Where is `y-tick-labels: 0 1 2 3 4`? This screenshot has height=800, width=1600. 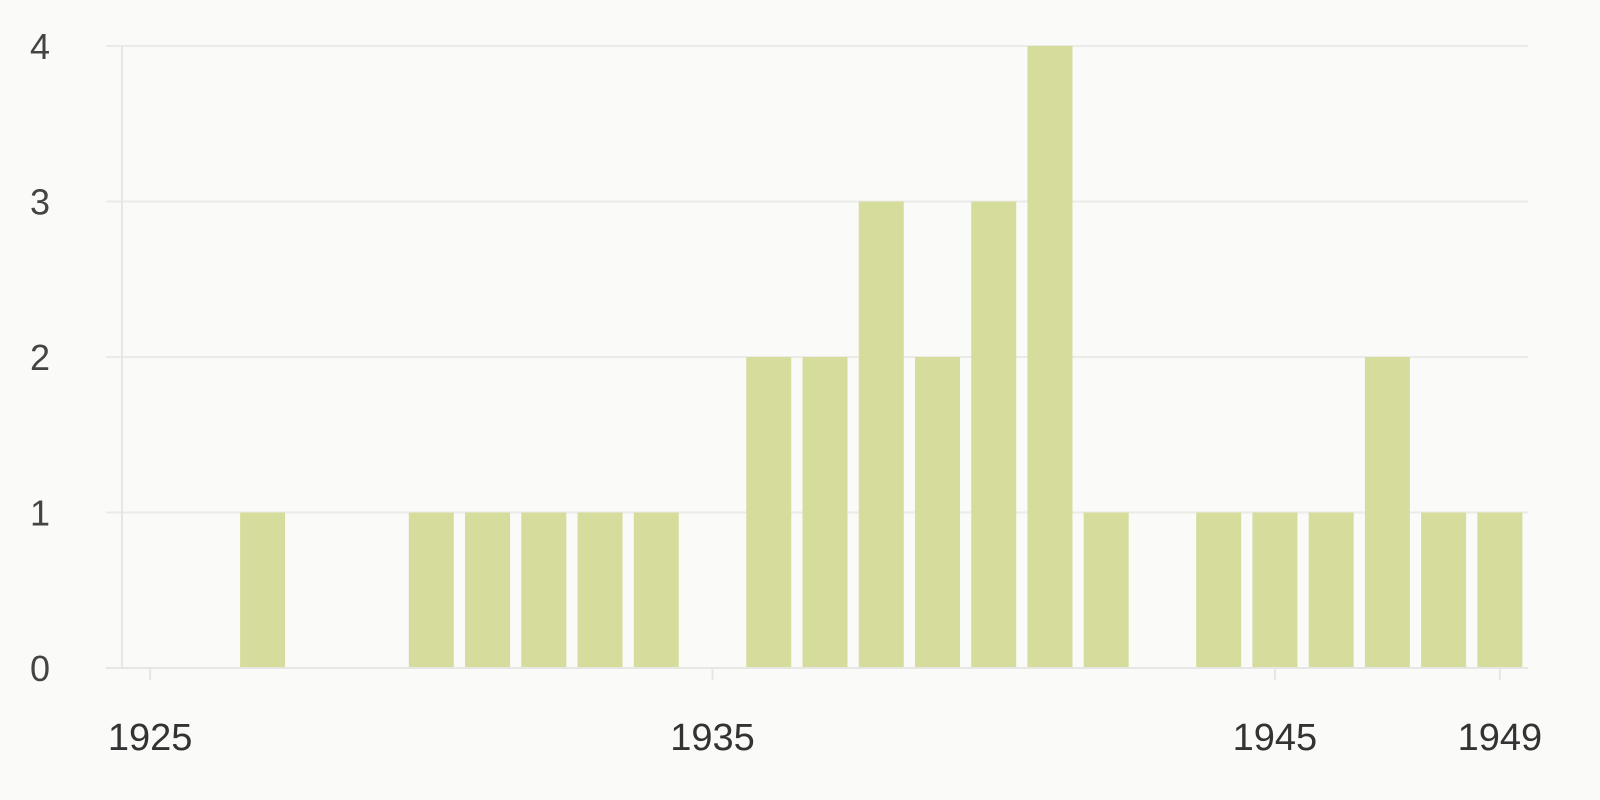
y-tick-labels: 0 1 2 3 4 is located at coordinates (40, 357).